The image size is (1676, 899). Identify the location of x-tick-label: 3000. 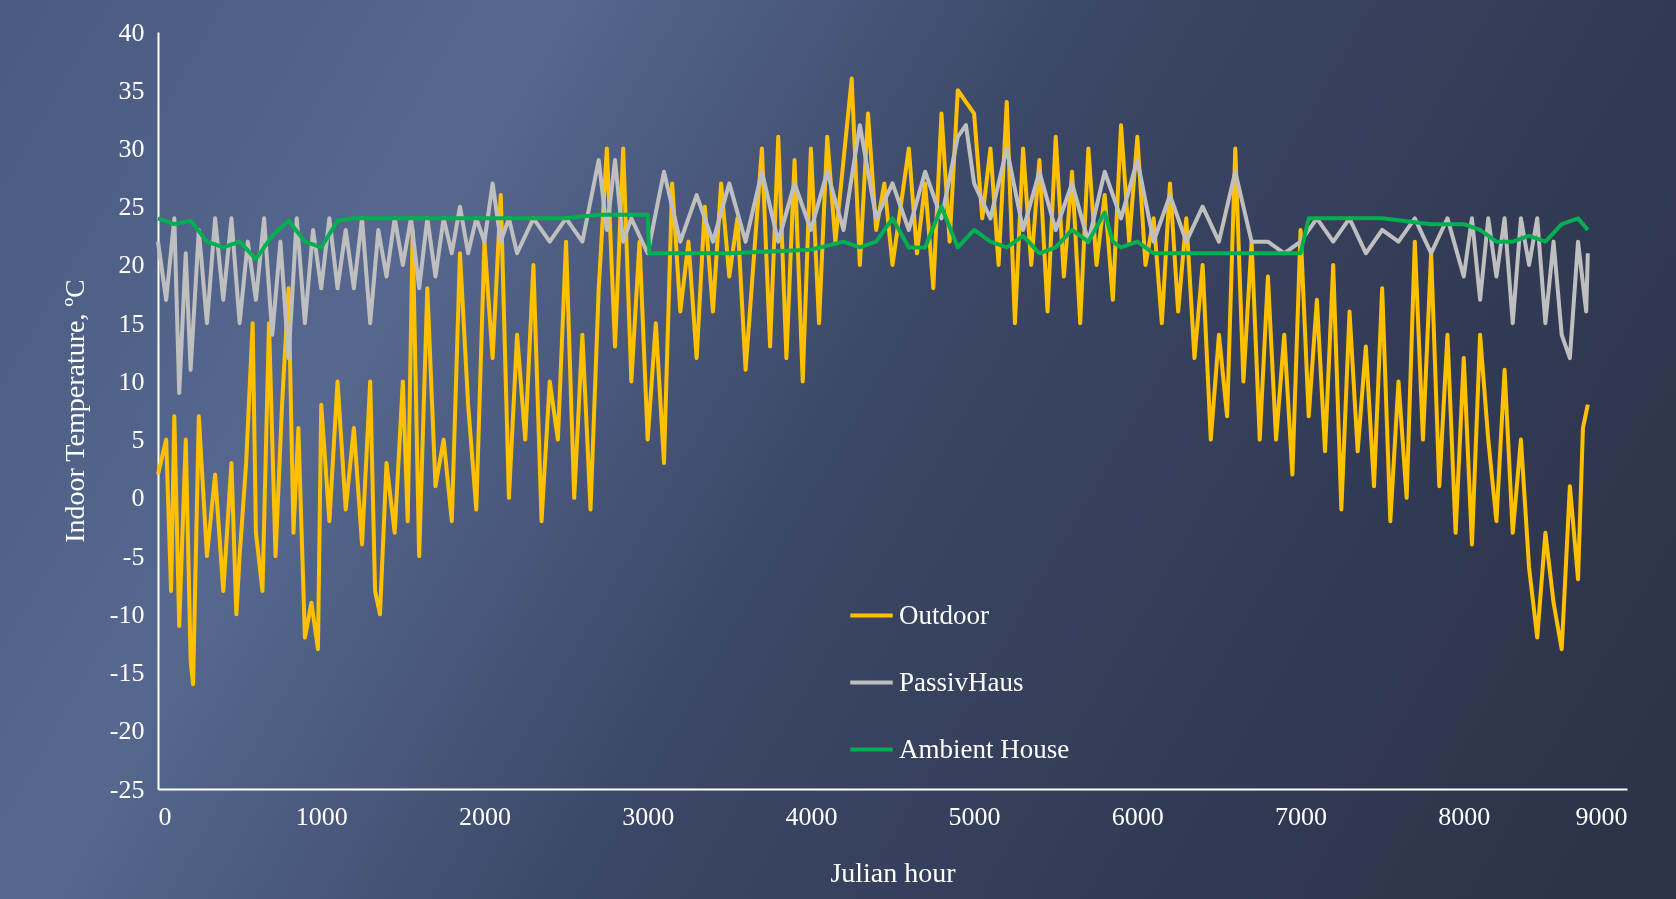
(648, 816).